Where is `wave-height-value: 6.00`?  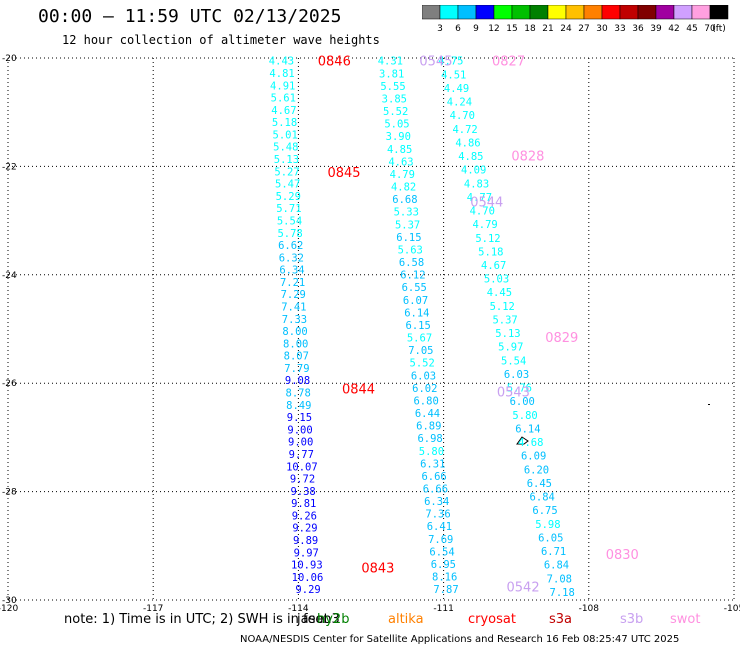
wave-height-value: 6.00 is located at coordinates (522, 402).